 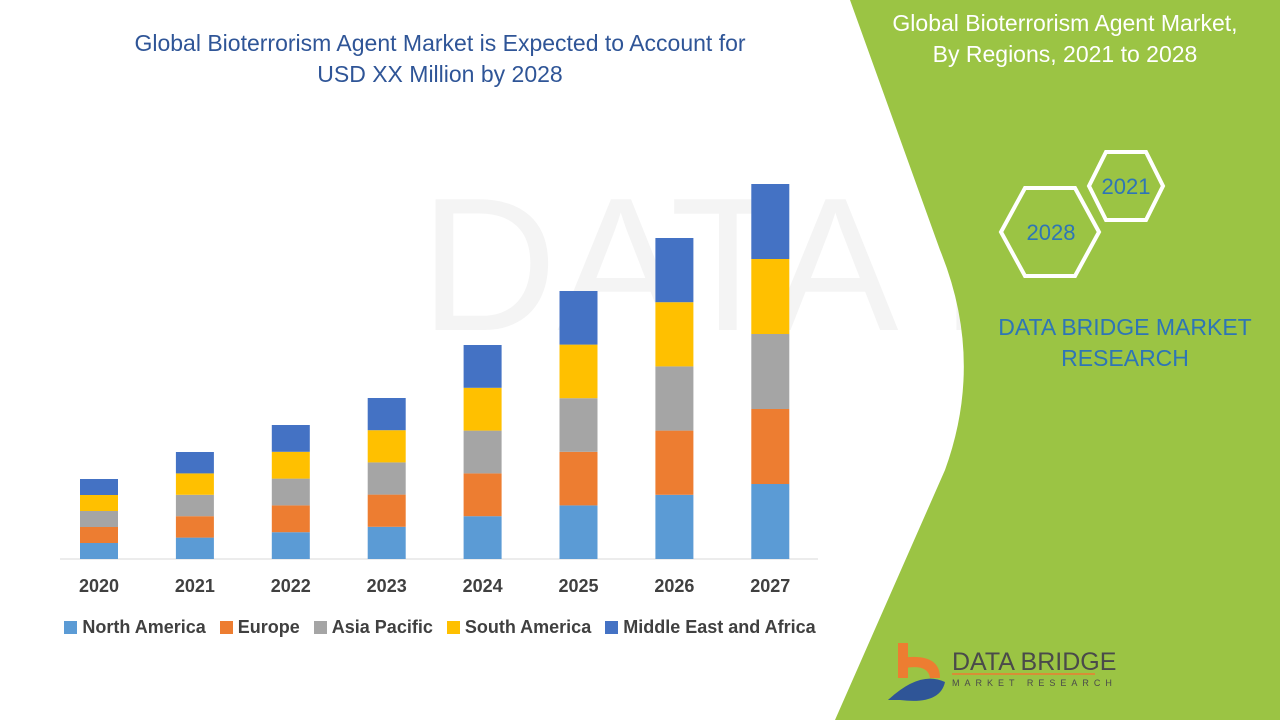 I want to click on legend-label: North America, so click(x=144, y=627).